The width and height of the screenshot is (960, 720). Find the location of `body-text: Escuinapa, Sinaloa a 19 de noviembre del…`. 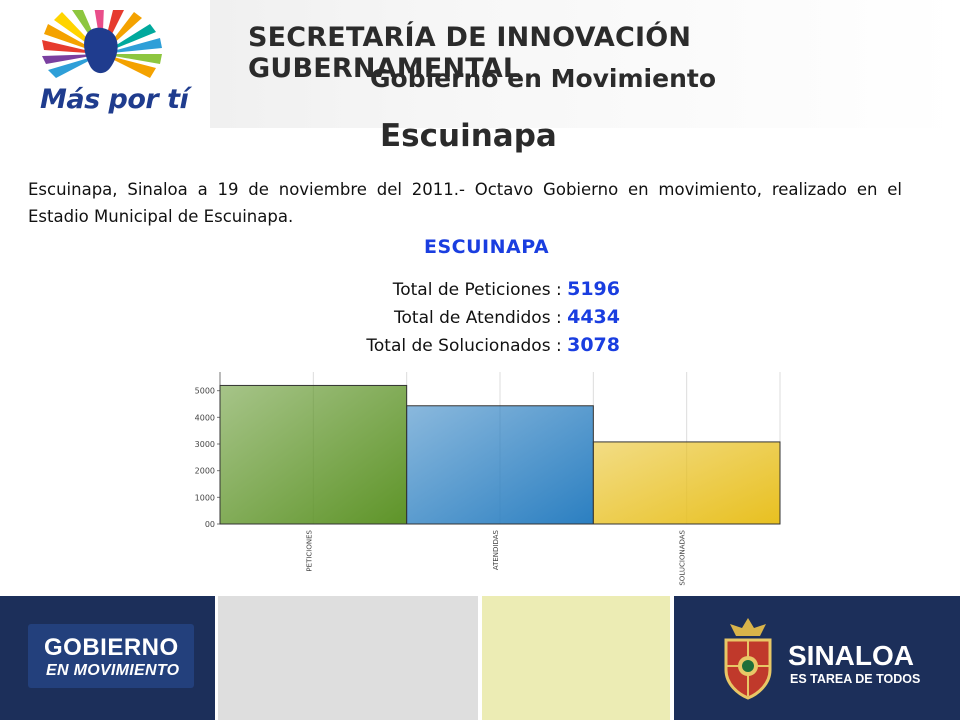

body-text: Escuinapa, Sinaloa a 19 de noviembre del… is located at coordinates (465, 203).